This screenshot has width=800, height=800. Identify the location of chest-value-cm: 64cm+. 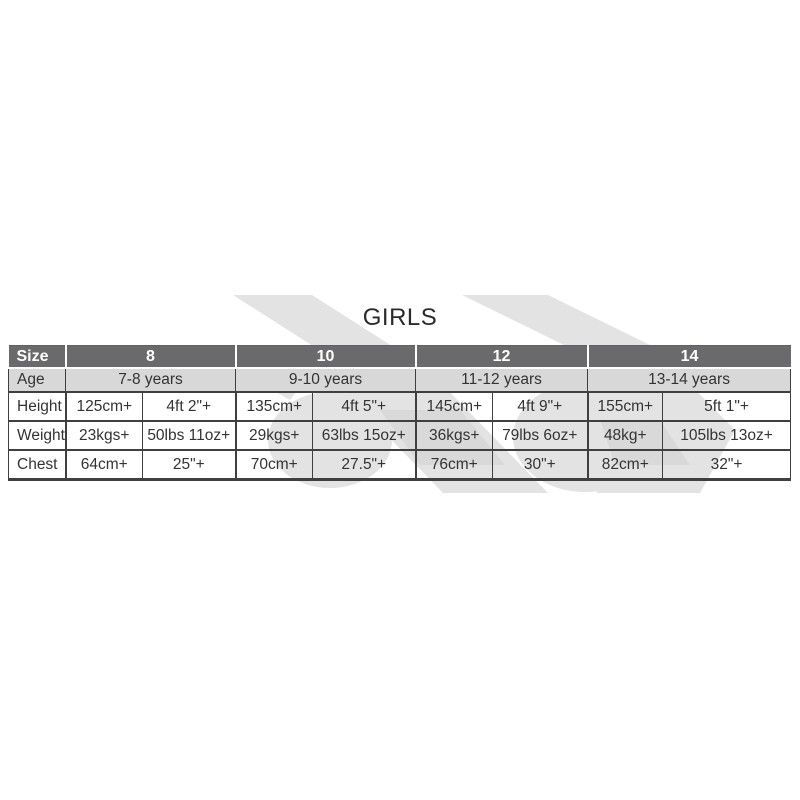
(103, 465).